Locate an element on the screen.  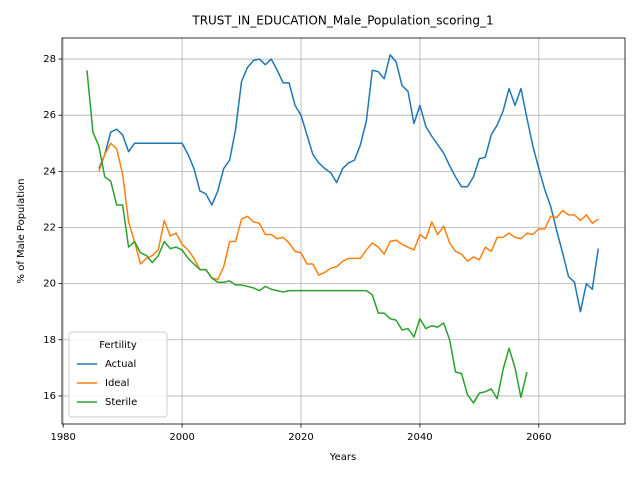
legend-title: Fertility is located at coordinates (118, 345).